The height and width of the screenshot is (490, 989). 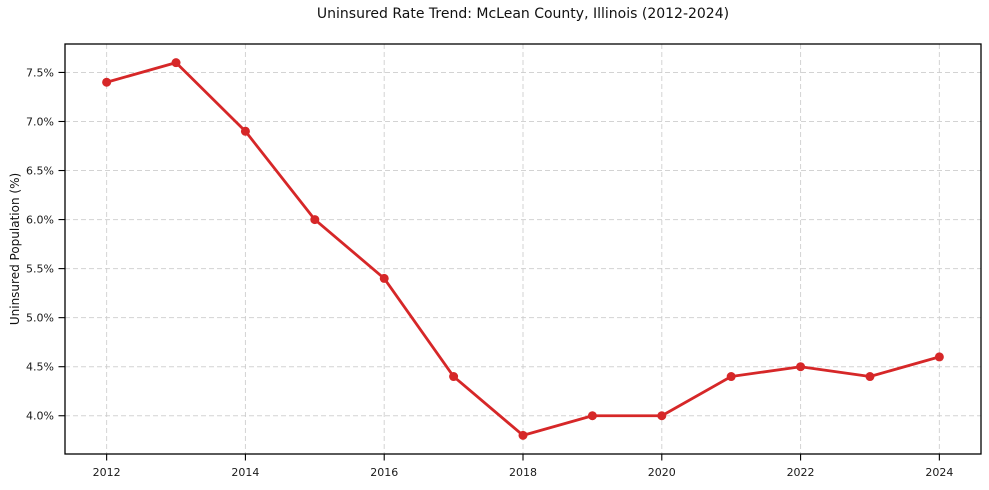 I want to click on y-tick-label: 6.5%, so click(x=40, y=171).